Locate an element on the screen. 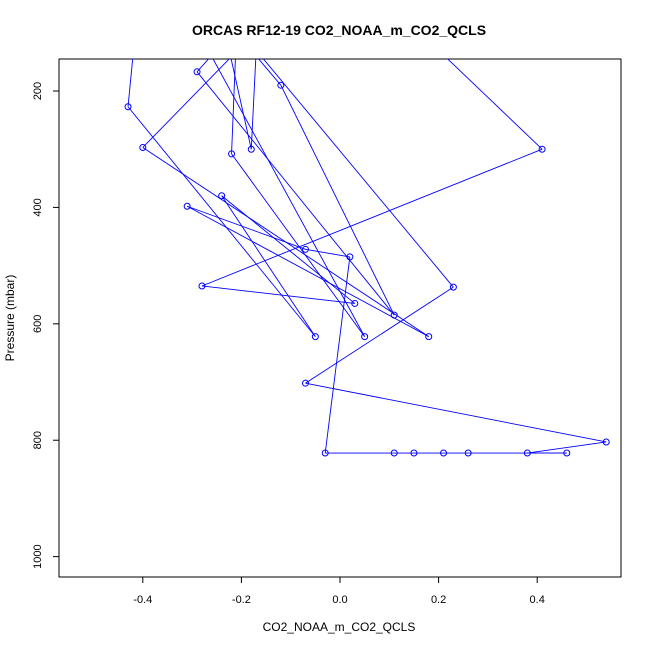 The height and width of the screenshot is (650, 650). y-tick-label: 1000 is located at coordinates (38, 556).